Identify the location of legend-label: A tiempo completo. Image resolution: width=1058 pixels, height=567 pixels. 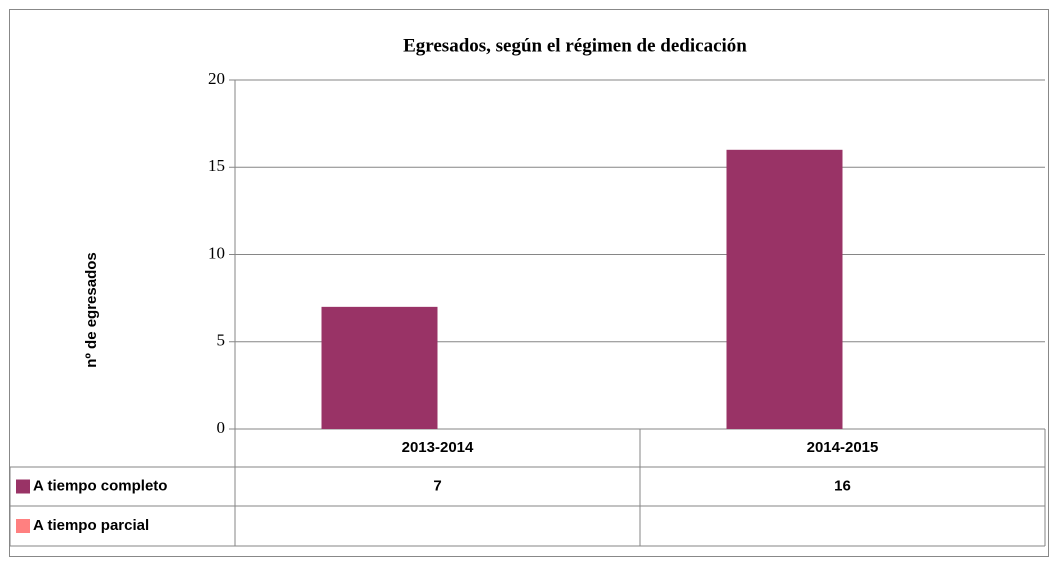
(100, 485).